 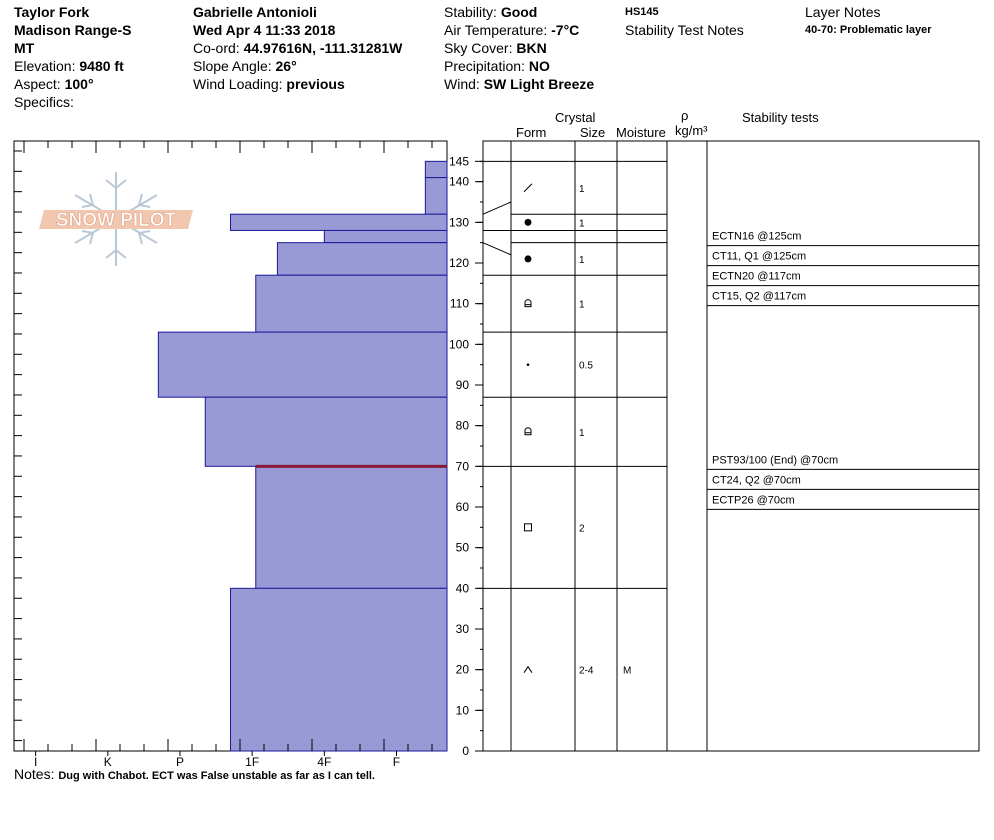 I want to click on depth-hoar-icon, so click(x=528, y=669).